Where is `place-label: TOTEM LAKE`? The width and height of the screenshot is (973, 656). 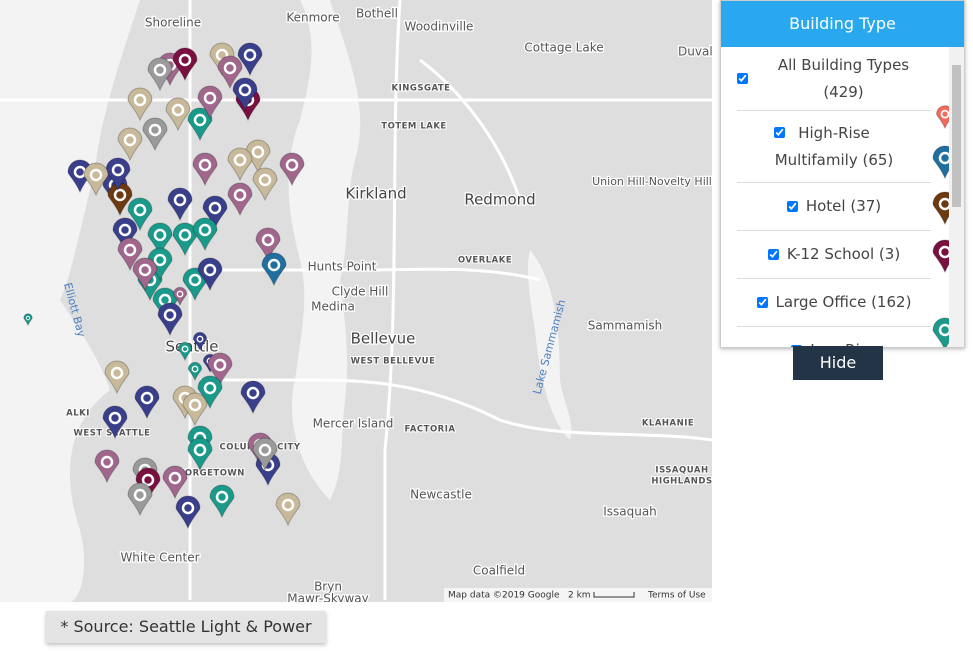
place-label: TOTEM LAKE is located at coordinates (413, 127).